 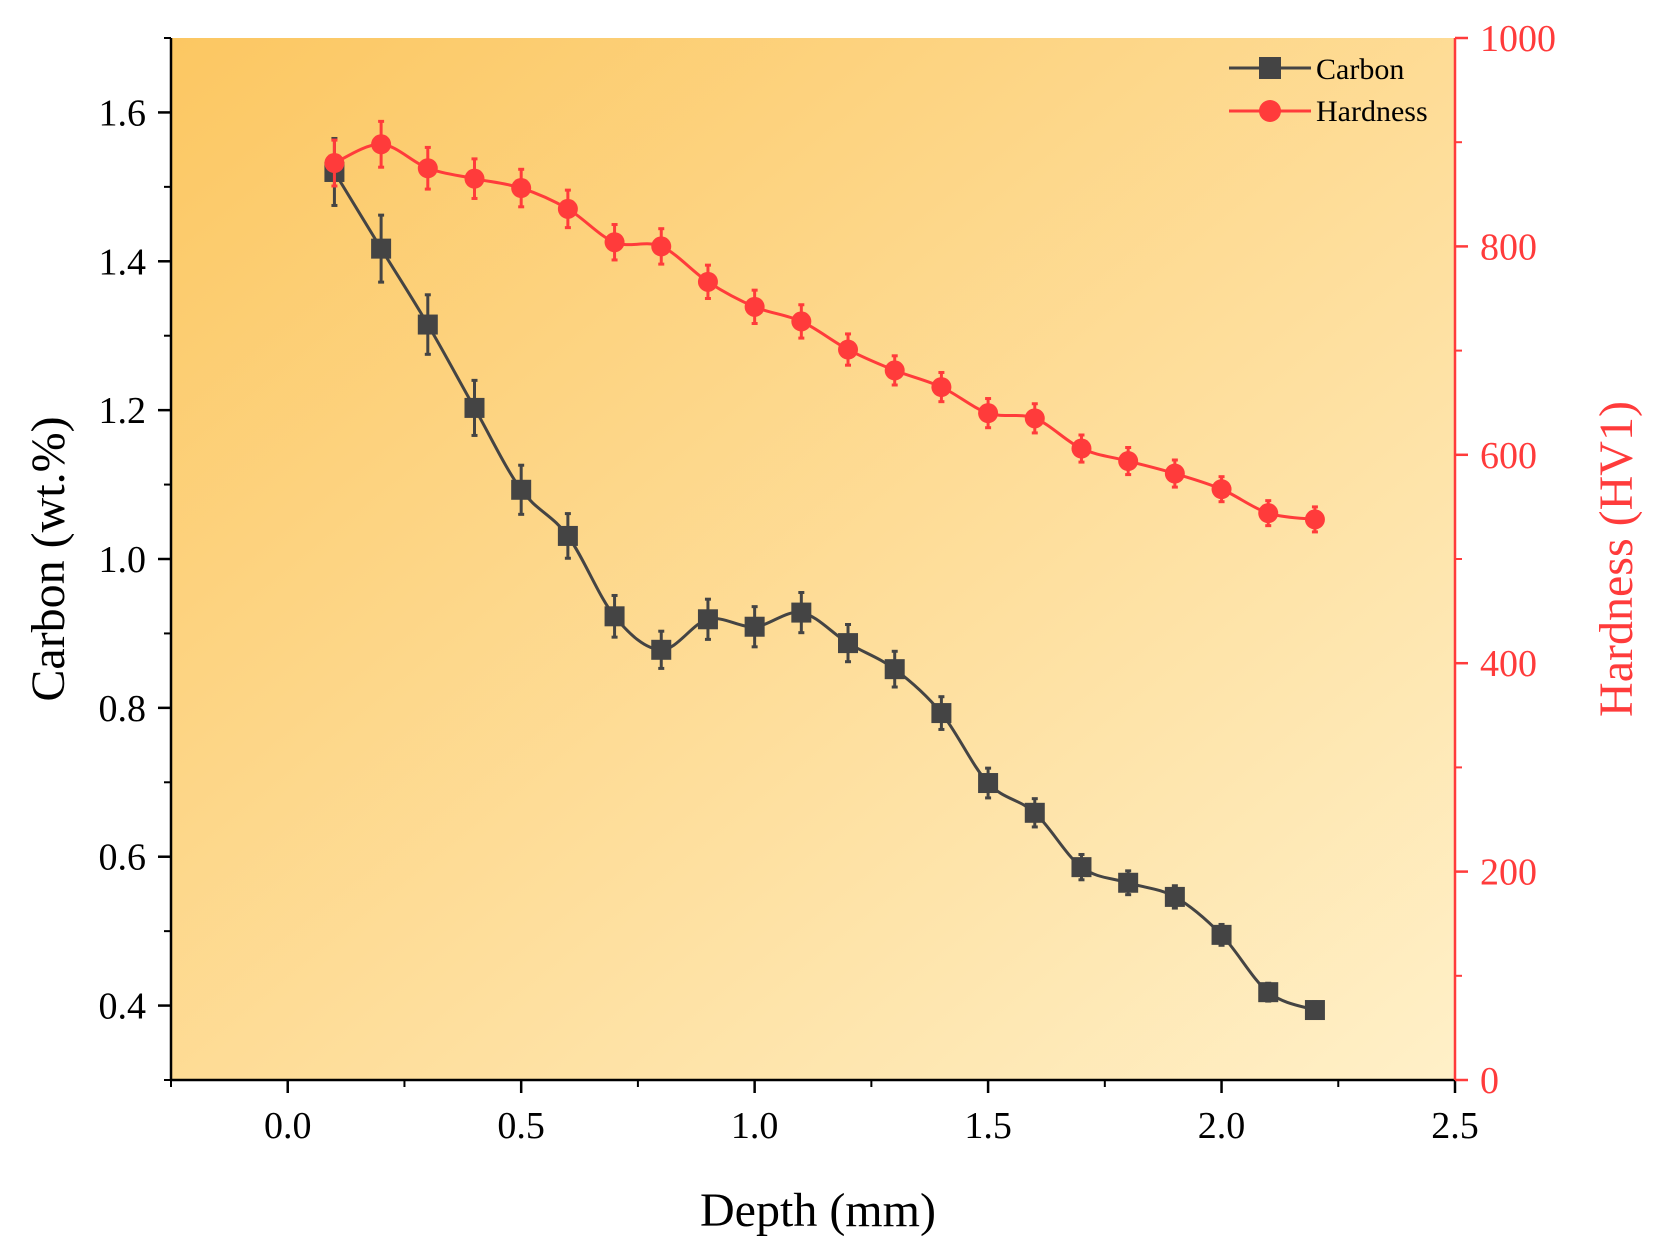 What do you see at coordinates (1270, 68) in the screenshot?
I see `legend-carbon-marker` at bounding box center [1270, 68].